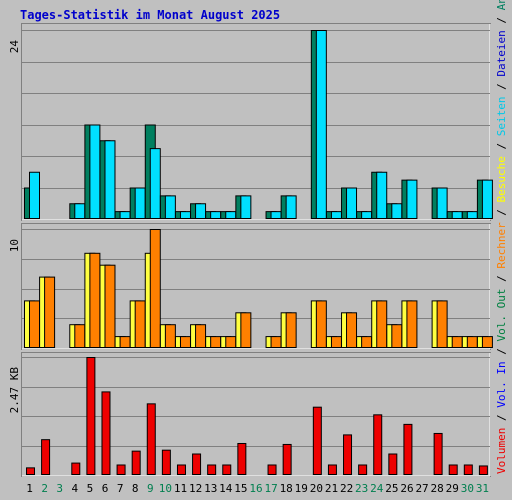 The width and height of the screenshot is (512, 500). Describe the element at coordinates (135, 488) in the screenshot. I see `day-label-8: 8` at that location.